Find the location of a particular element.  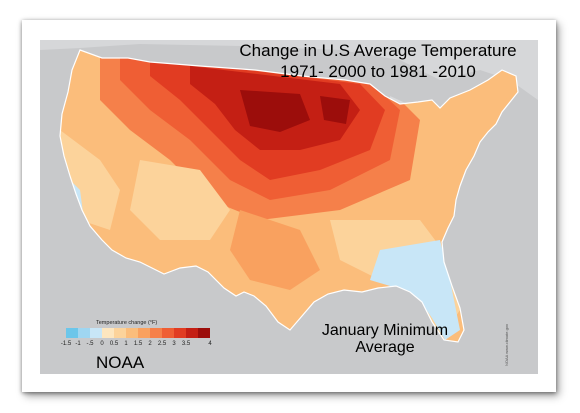

legend-tick-label: 1 is located at coordinates (126, 344).